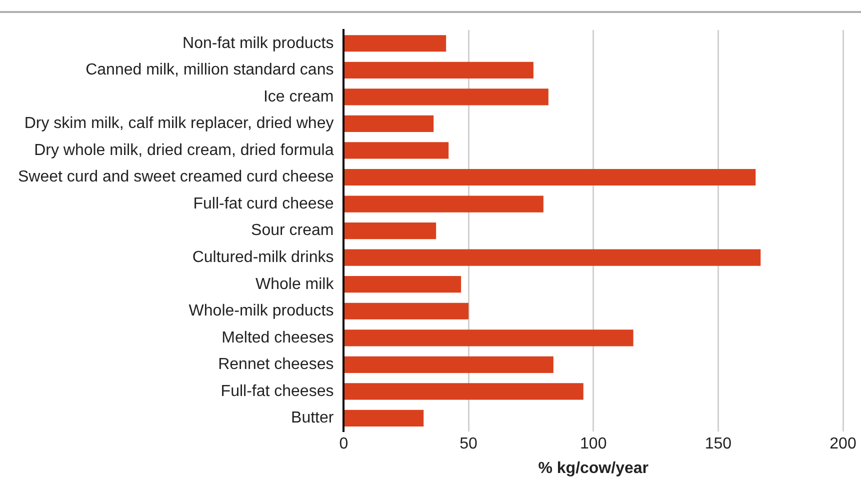  What do you see at coordinates (469, 444) in the screenshot?
I see `x-tick-label: 50` at bounding box center [469, 444].